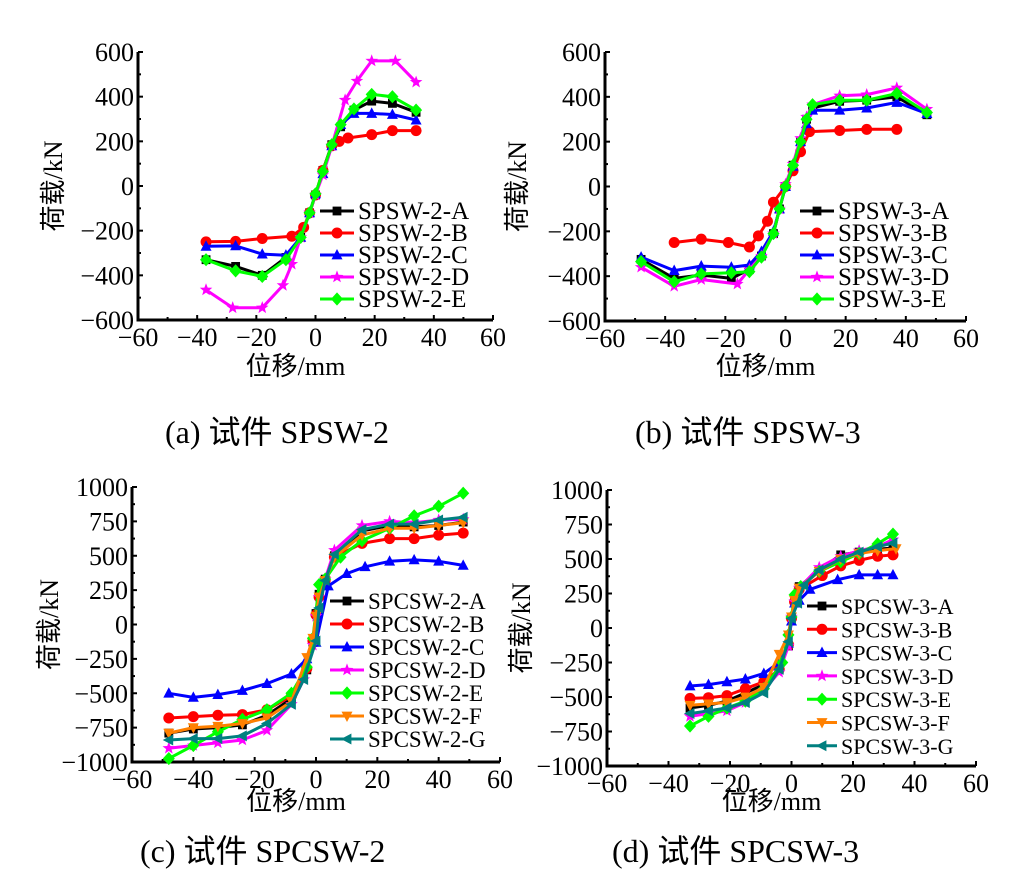 The width and height of the screenshot is (1019, 894). What do you see at coordinates (574, 276) in the screenshot?
I see `y-tick-label: −400` at bounding box center [574, 276].